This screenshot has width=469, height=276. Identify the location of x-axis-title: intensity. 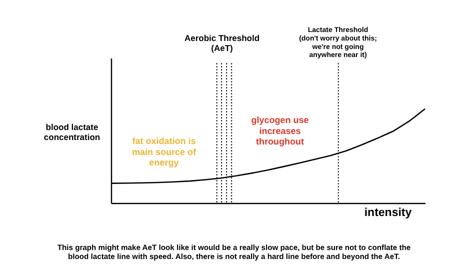
(388, 213).